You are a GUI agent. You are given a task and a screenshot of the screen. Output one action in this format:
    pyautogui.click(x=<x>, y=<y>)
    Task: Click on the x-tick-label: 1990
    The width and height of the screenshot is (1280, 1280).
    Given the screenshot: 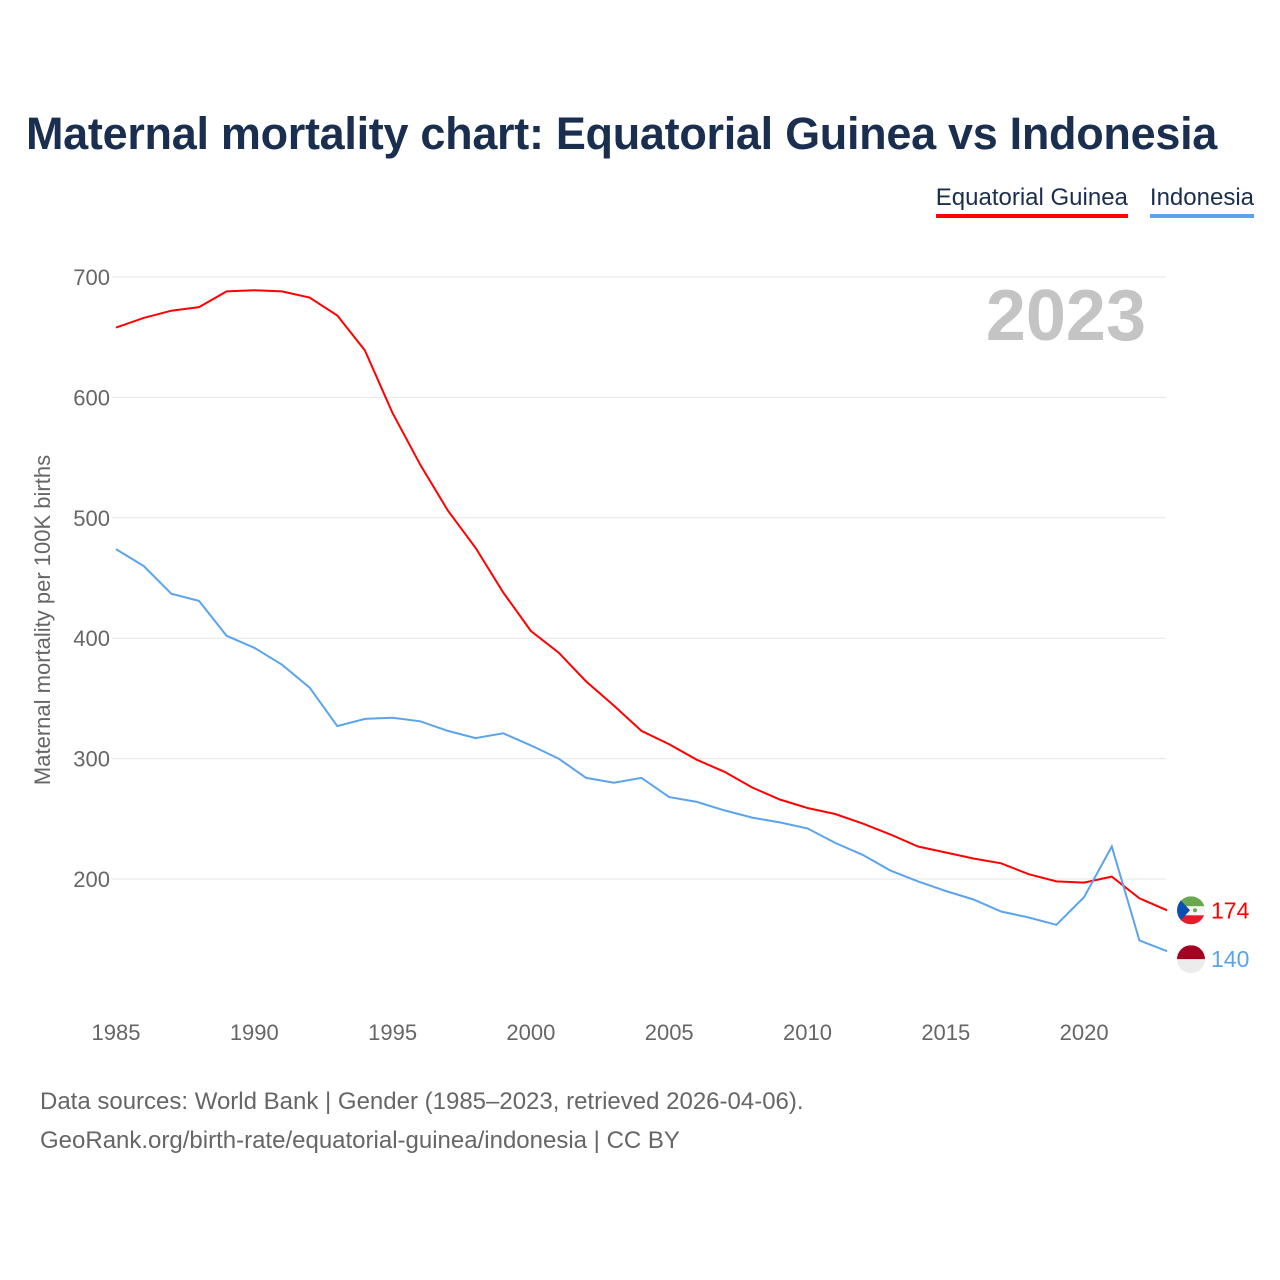 What is the action you would take?
    pyautogui.click(x=254, y=1032)
    